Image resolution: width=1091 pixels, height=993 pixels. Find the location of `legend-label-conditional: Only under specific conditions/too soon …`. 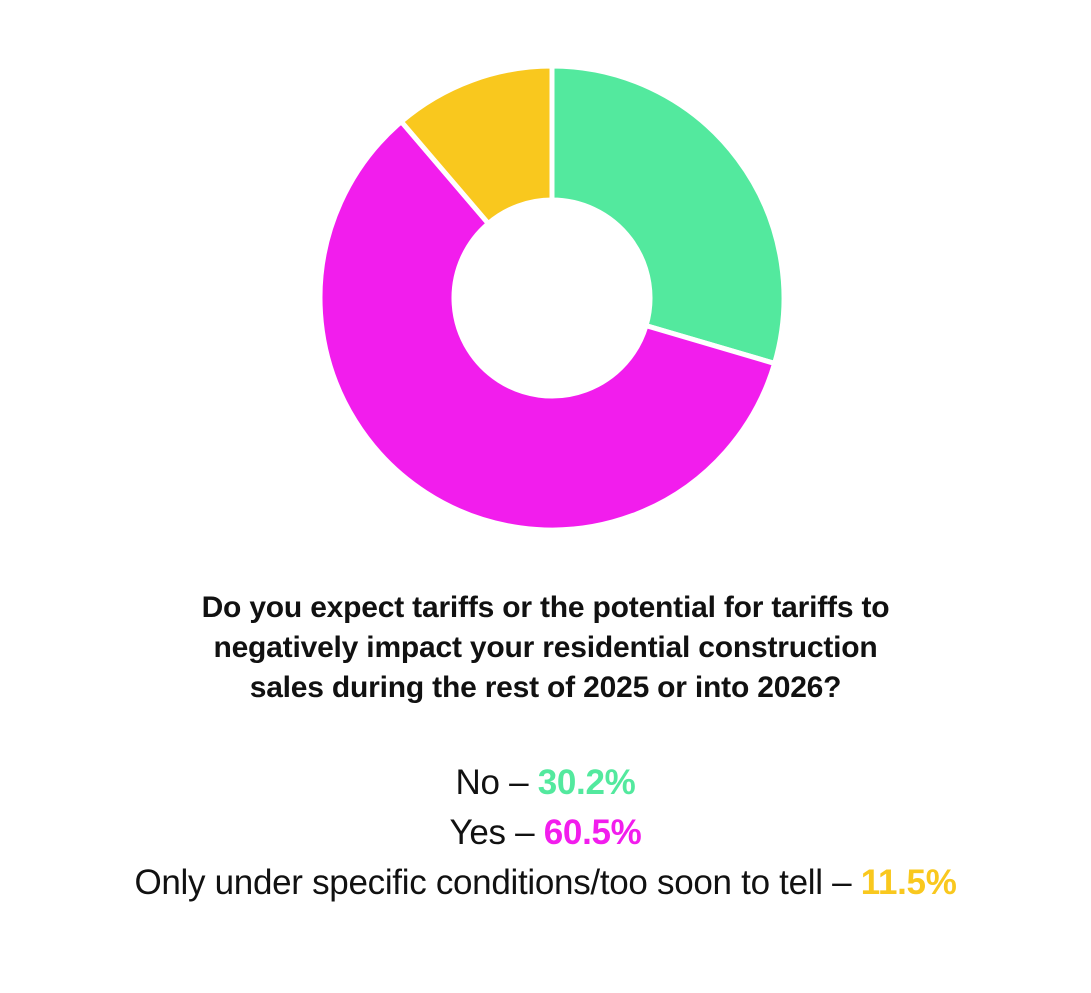

legend-label-conditional: Only under specific conditions/too soon … is located at coordinates (478, 882).